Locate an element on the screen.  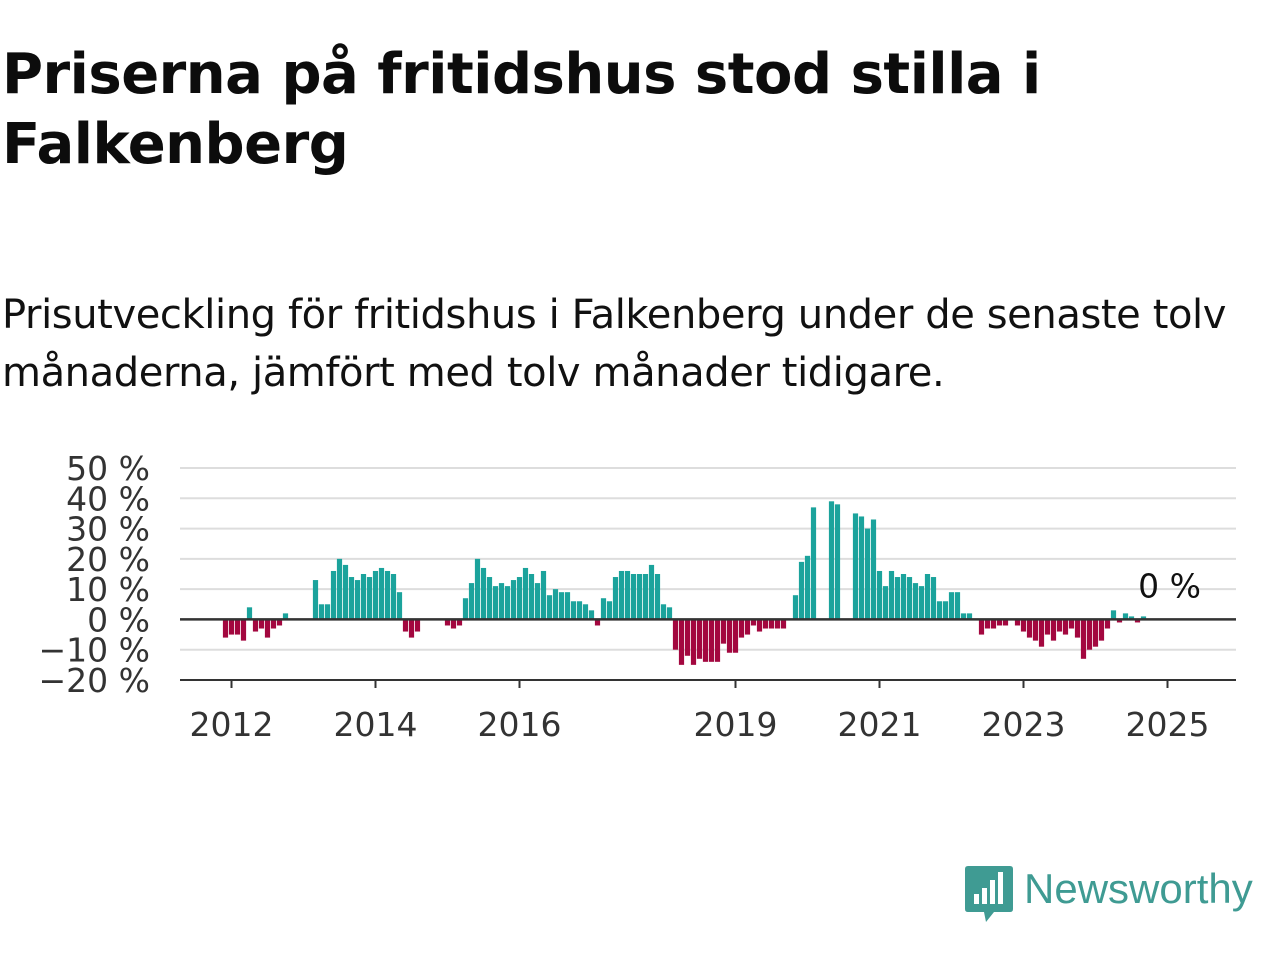
x-tick-label: 2016 is located at coordinates (520, 724).